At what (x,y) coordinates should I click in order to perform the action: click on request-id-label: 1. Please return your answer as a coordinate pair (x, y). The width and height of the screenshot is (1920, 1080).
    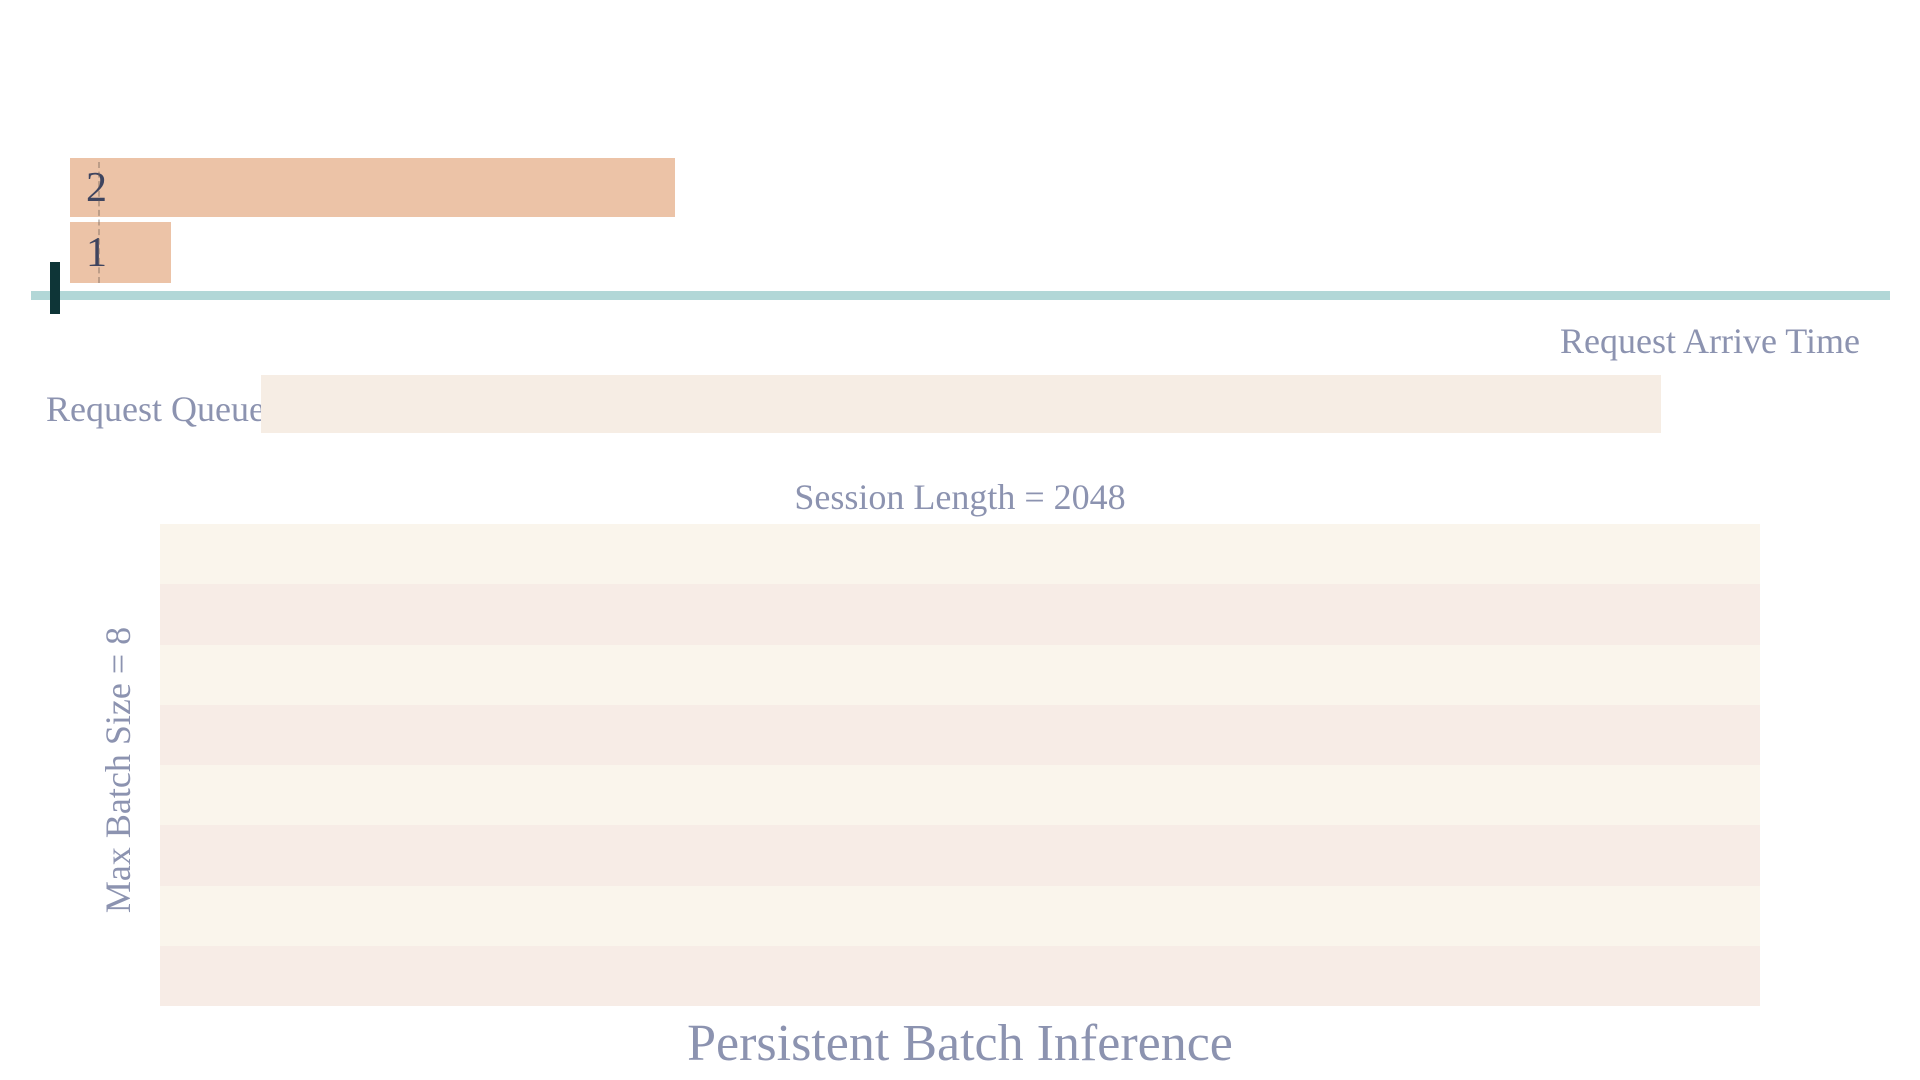
    Looking at the image, I should click on (96, 252).